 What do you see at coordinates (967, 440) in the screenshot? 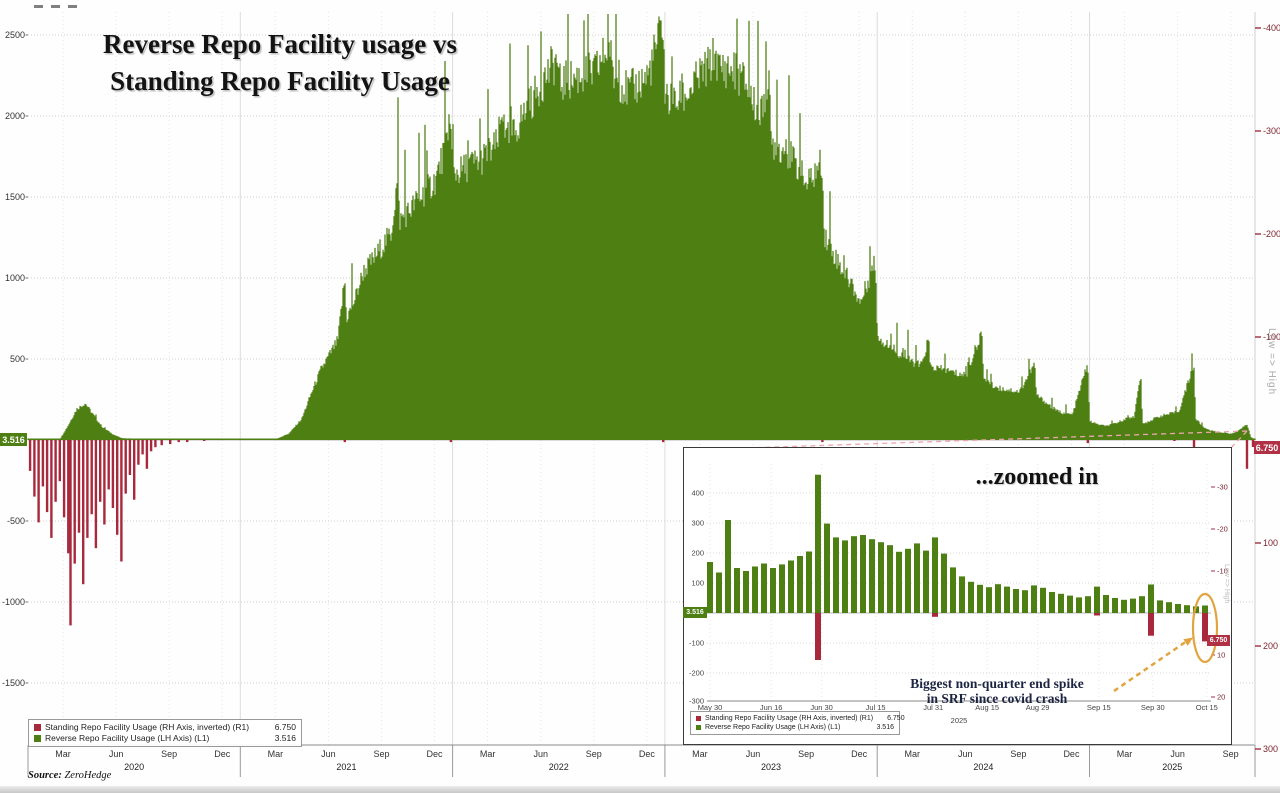
I see `zoom-leader-line` at bounding box center [967, 440].